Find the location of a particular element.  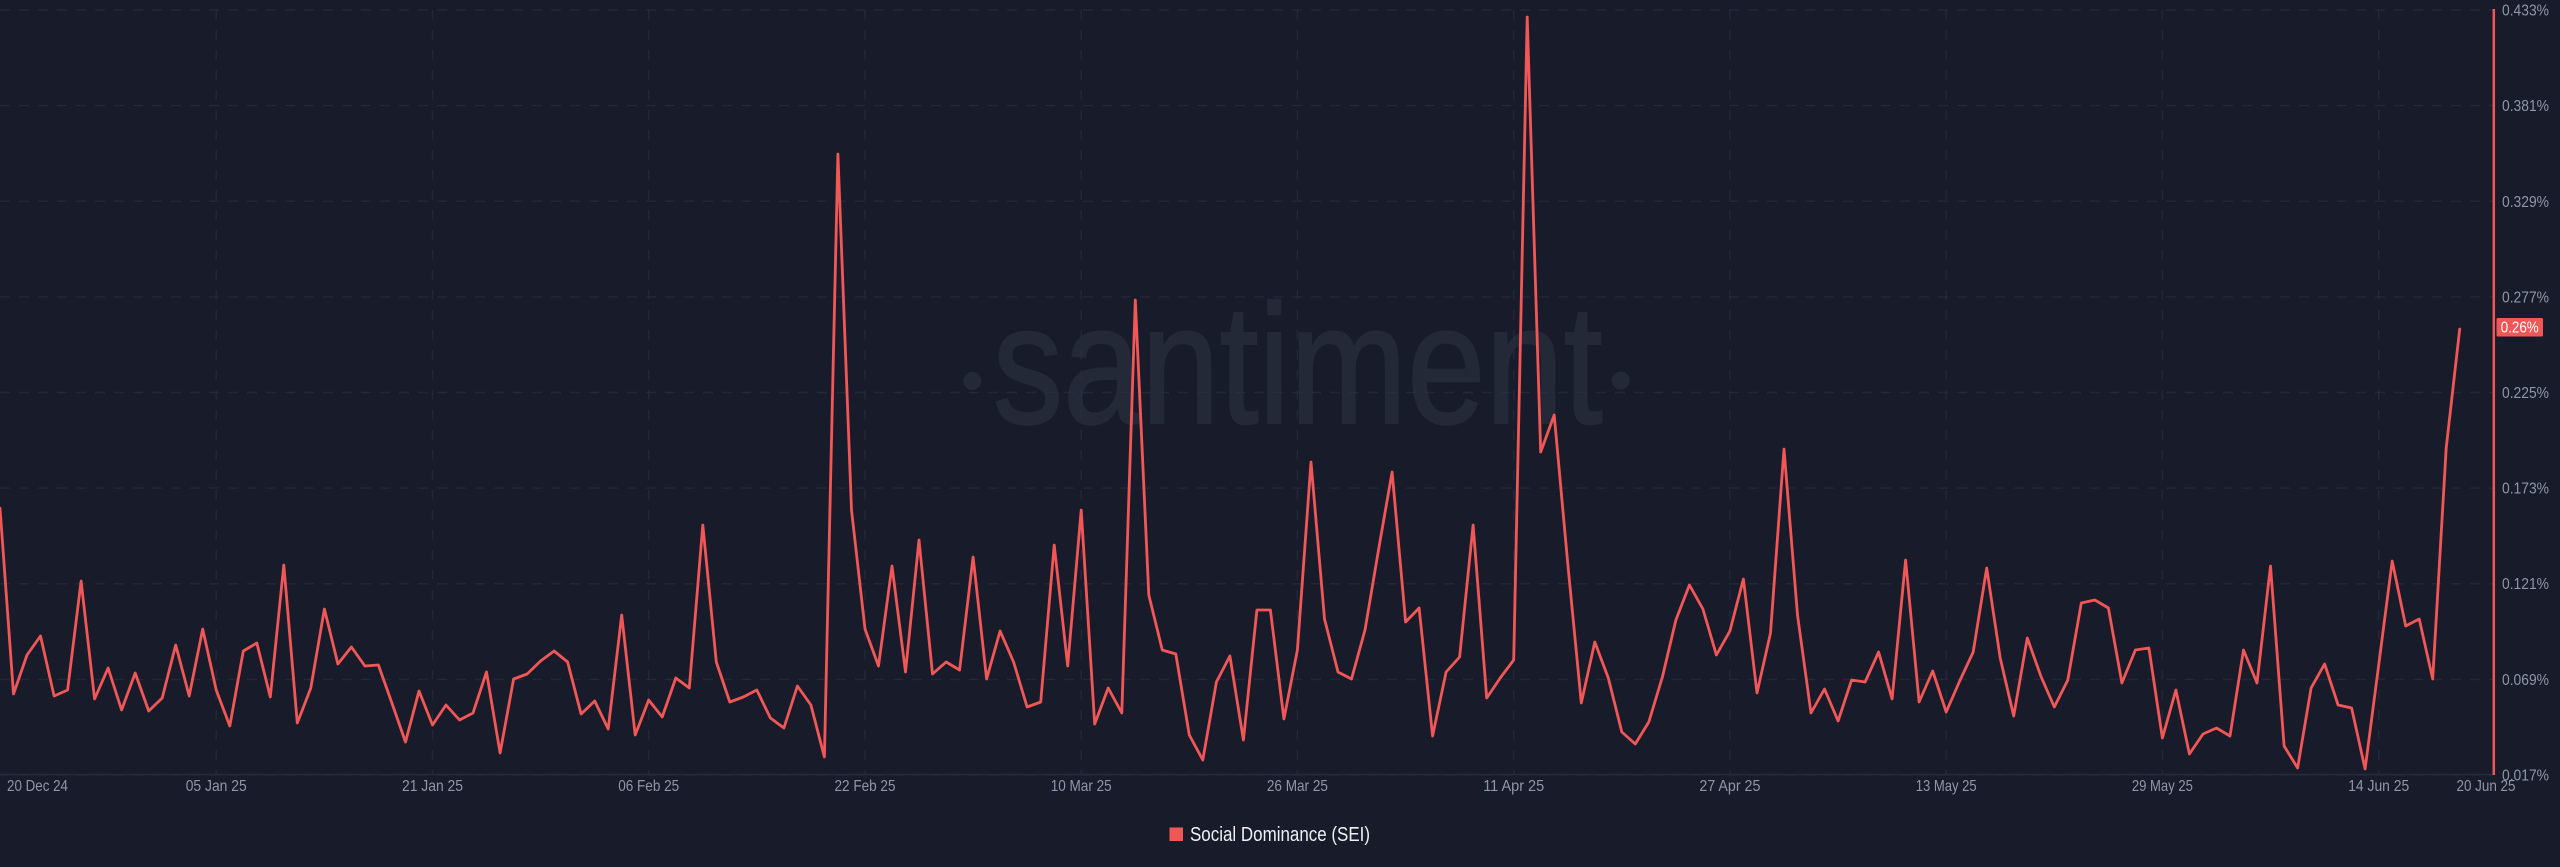

svg-text: 27 Apr 25 is located at coordinates (1729, 786).